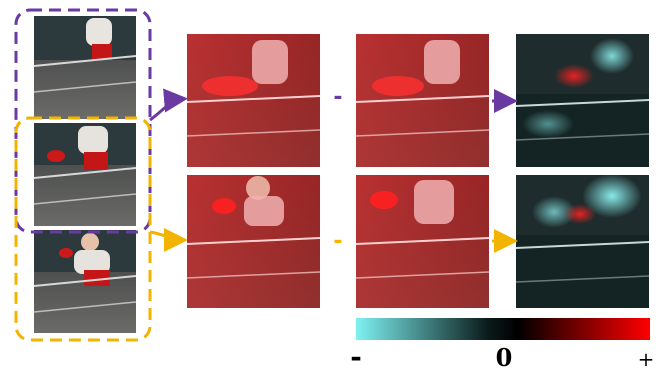 This screenshot has height=372, width=658. Describe the element at coordinates (646, 359) in the screenshot. I see `legend-plus-label: +` at that location.